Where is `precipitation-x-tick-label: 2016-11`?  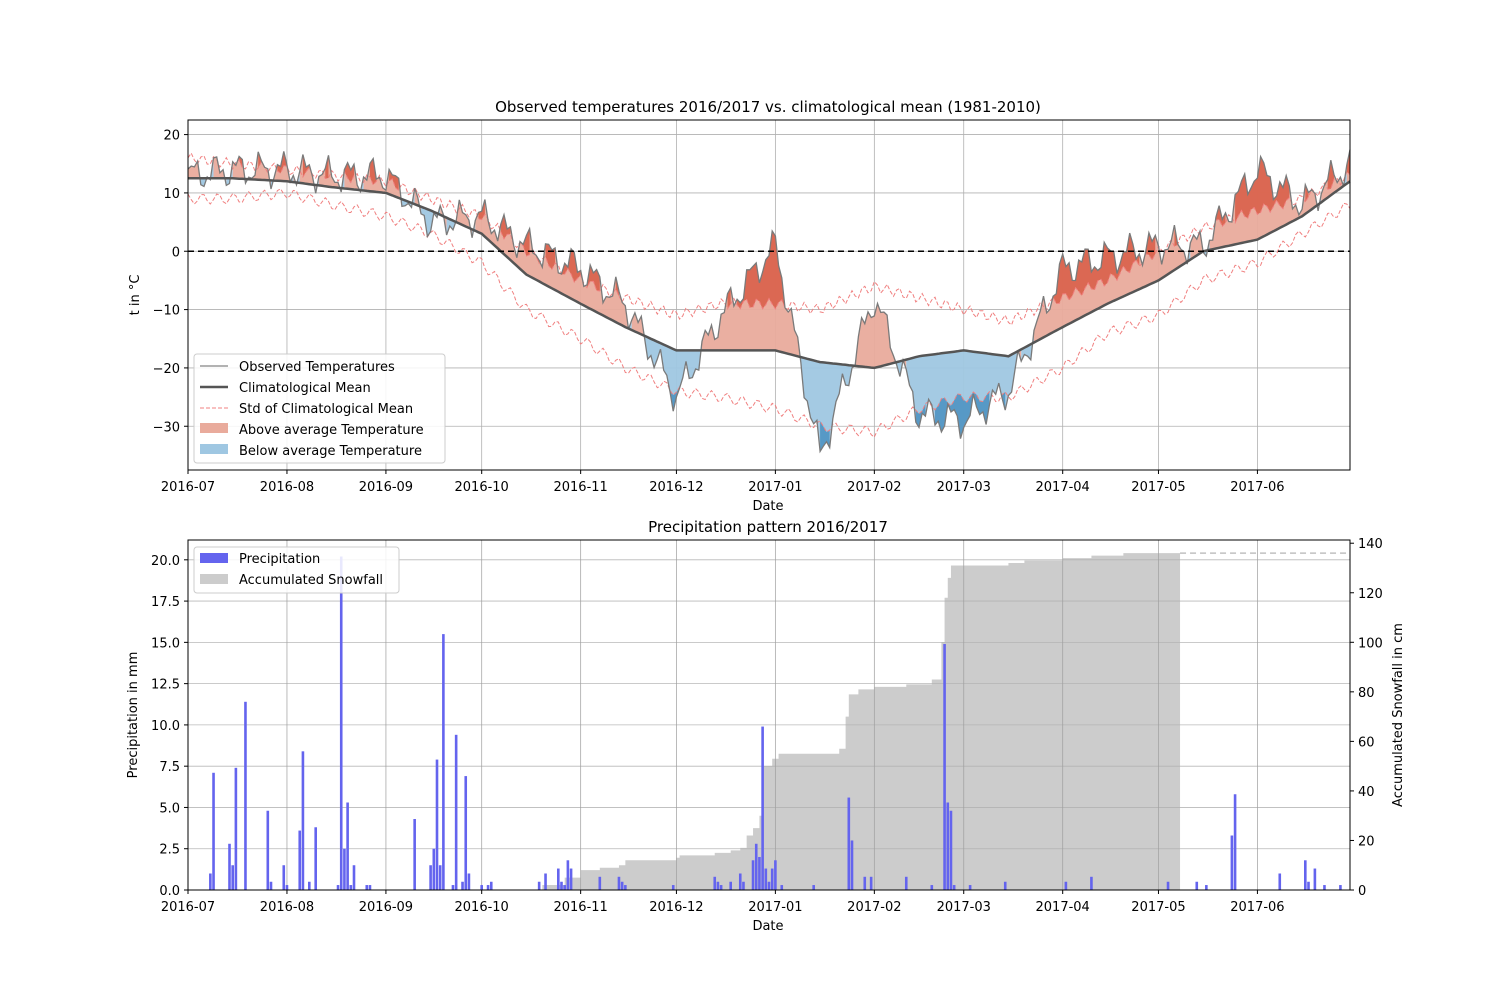 precipitation-x-tick-label: 2016-11 is located at coordinates (580, 907).